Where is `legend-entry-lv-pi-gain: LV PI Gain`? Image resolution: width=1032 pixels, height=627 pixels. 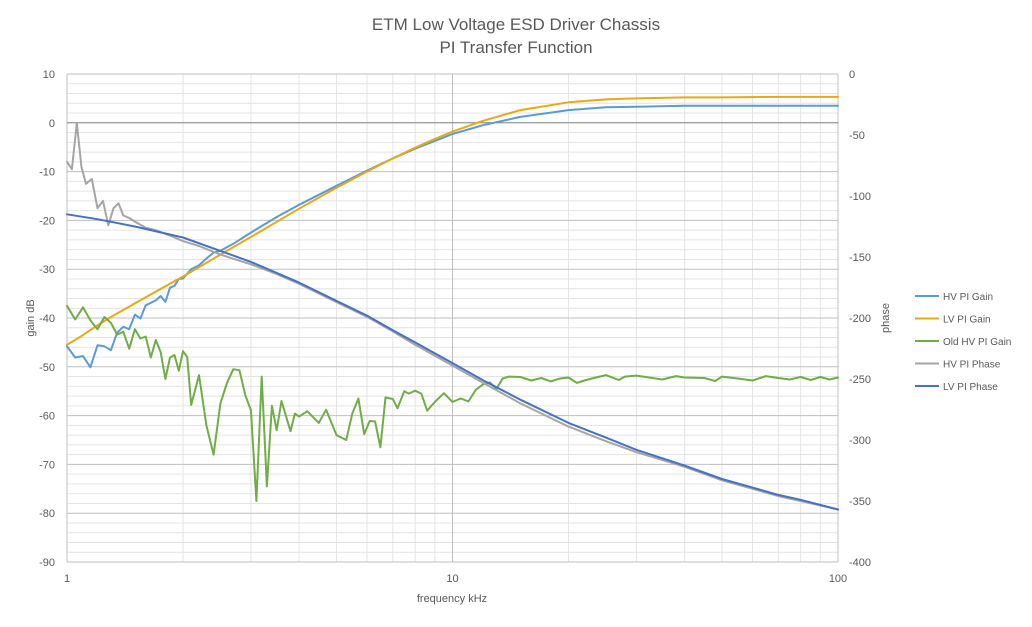
legend-entry-lv-pi-gain: LV PI Gain is located at coordinates (967, 320).